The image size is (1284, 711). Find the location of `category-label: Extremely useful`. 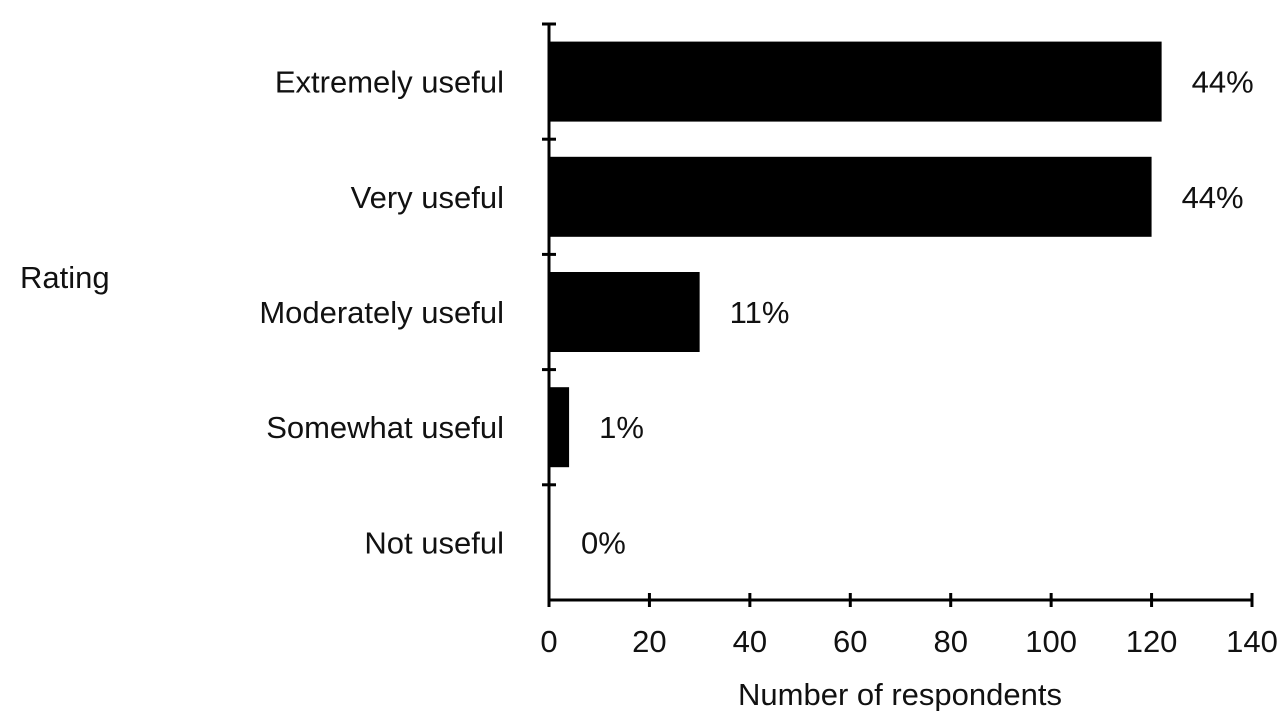

category-label: Extremely useful is located at coordinates (389, 82).